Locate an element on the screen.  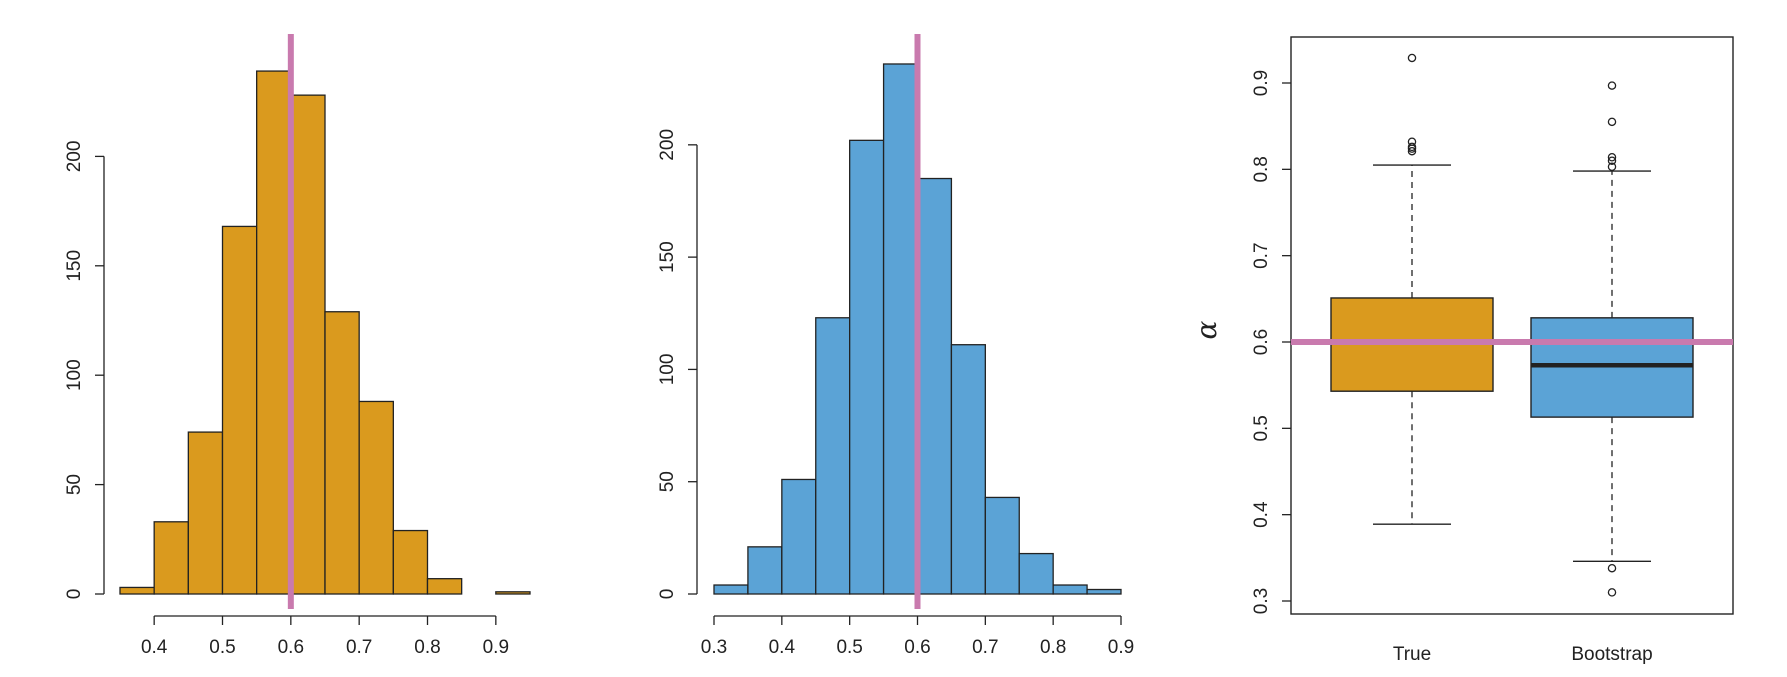
x-category-label: True is located at coordinates (1412, 654).